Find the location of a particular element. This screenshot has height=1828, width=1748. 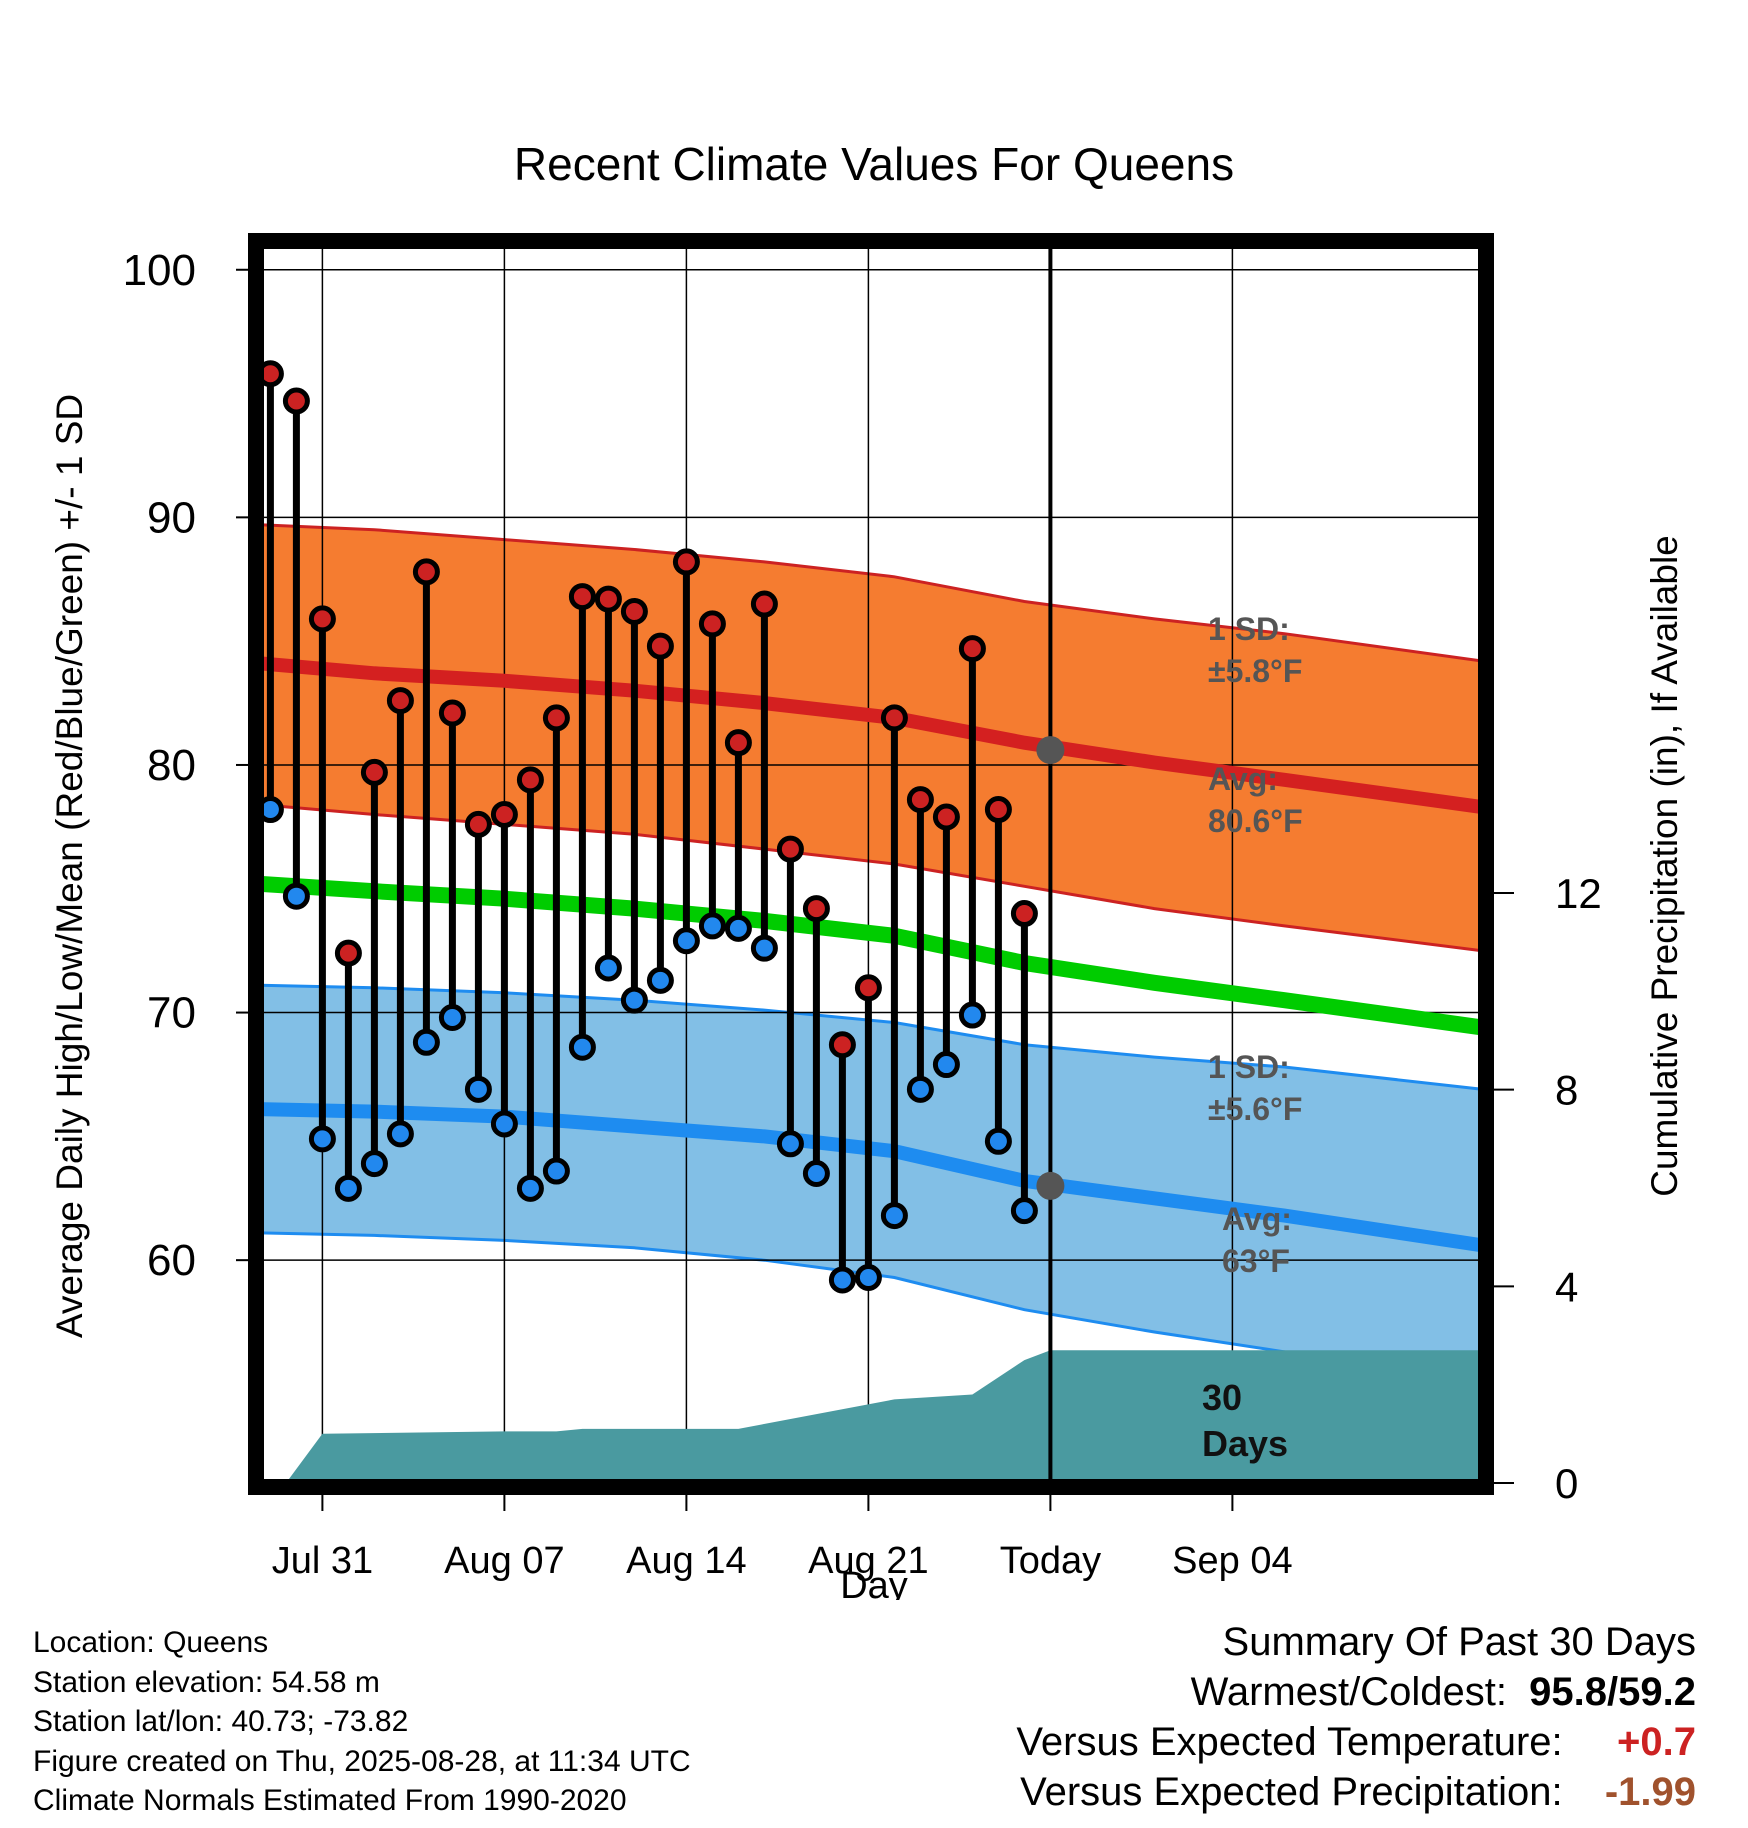

y2-tick-label: 8 is located at coordinates (1566, 1090).